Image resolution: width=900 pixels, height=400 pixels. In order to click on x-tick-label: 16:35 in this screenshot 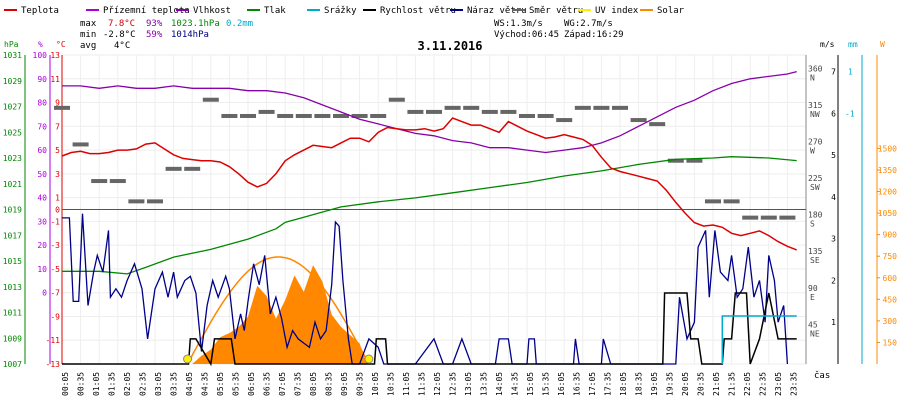, I will do `click(577, 384)`.